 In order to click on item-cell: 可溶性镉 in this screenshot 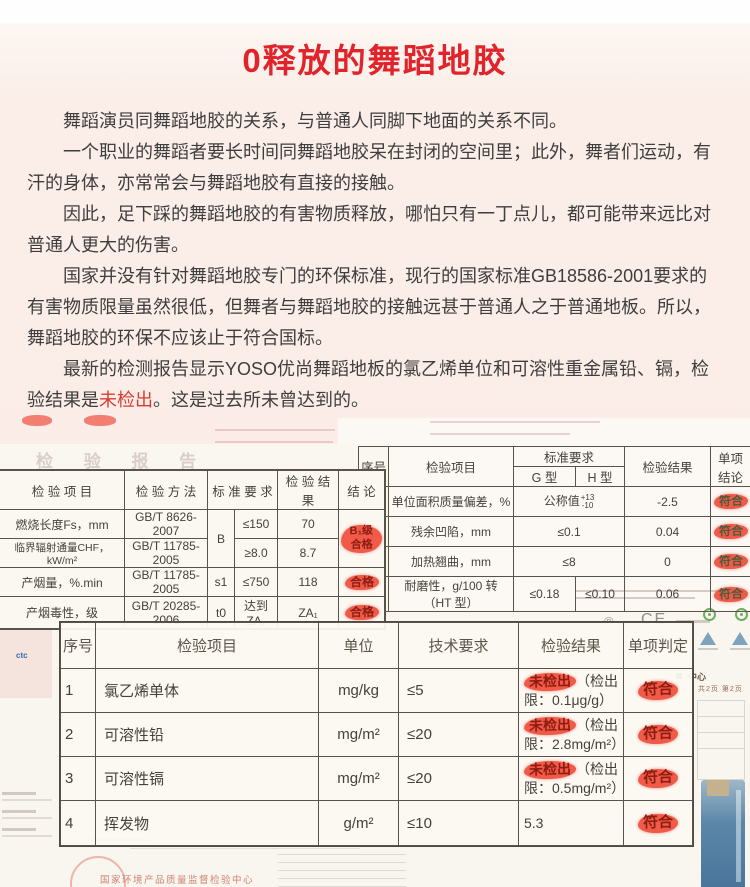, I will do `click(207, 778)`.